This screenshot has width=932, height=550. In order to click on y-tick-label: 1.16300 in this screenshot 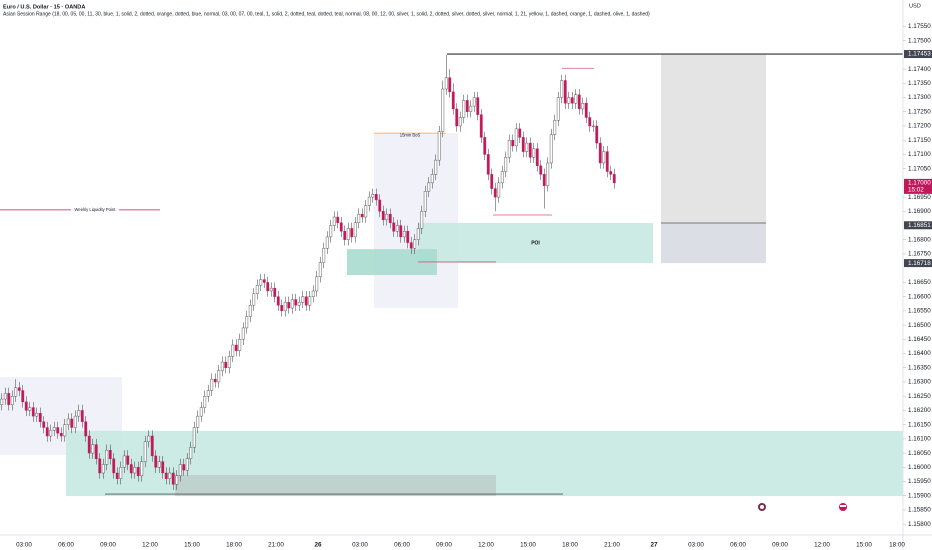, I will do `click(919, 382)`.